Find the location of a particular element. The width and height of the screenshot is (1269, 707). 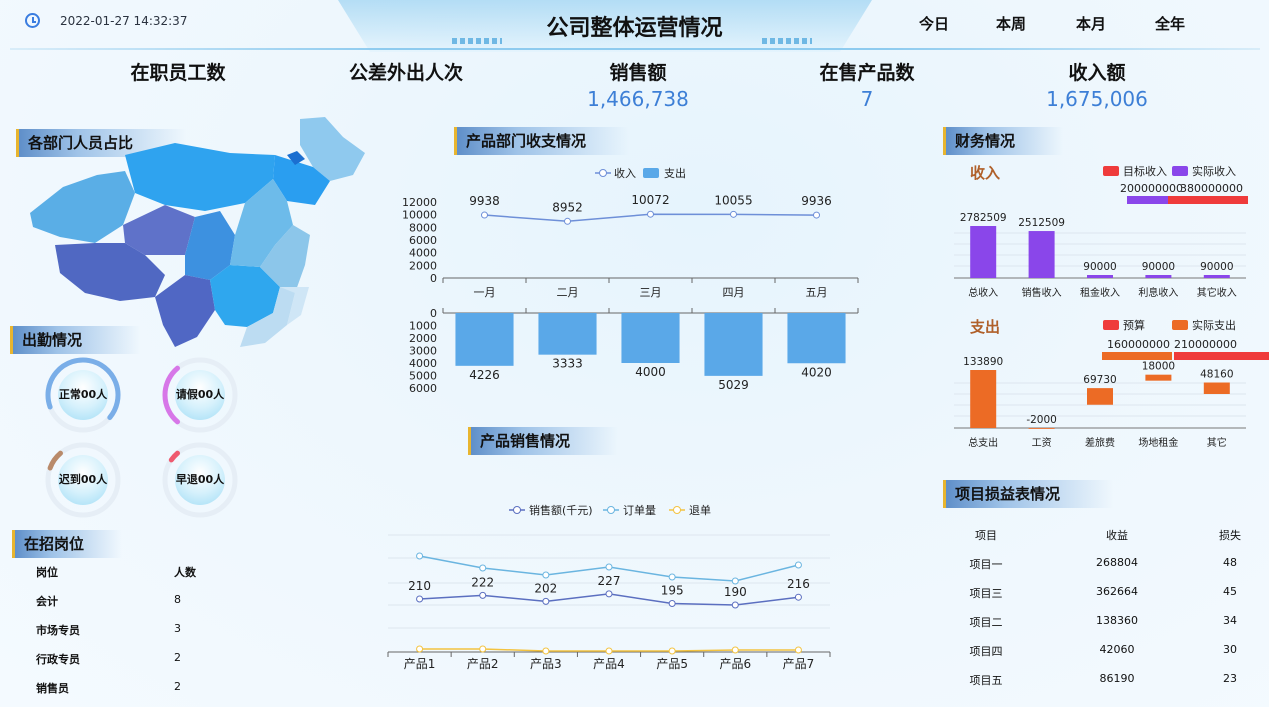

attendance-1: 请假00人 is located at coordinates (200, 395).